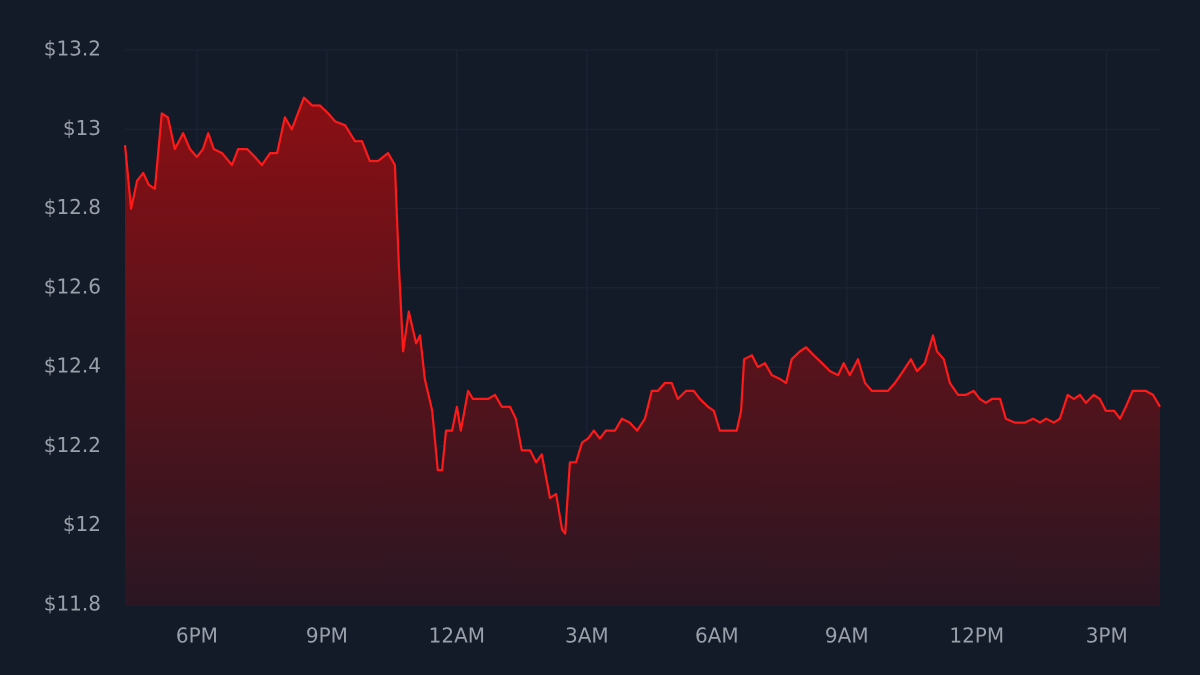 The width and height of the screenshot is (1200, 675). What do you see at coordinates (1107, 636) in the screenshot?
I see `x-tick-label: 3PM` at bounding box center [1107, 636].